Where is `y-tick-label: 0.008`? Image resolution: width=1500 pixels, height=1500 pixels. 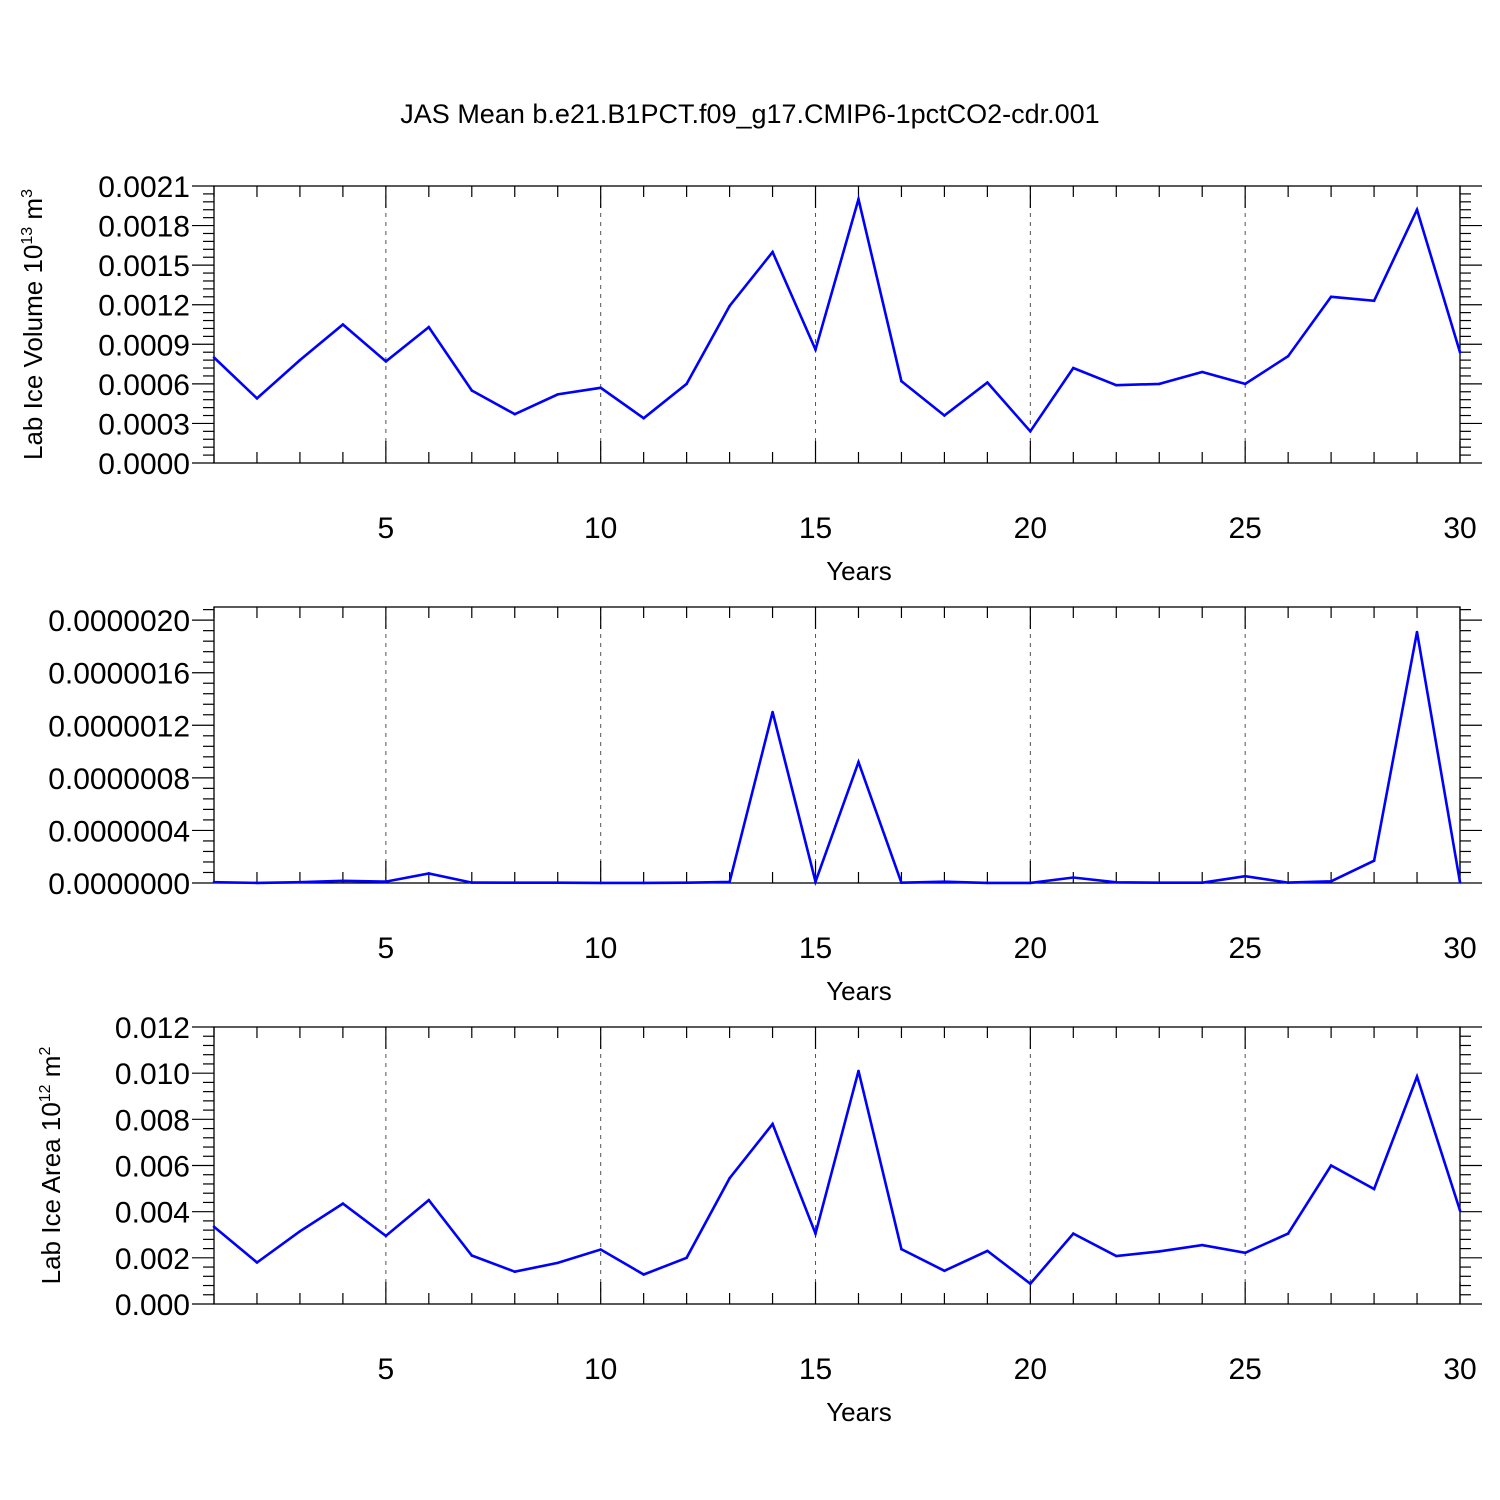 y-tick-label: 0.008 is located at coordinates (152, 1120).